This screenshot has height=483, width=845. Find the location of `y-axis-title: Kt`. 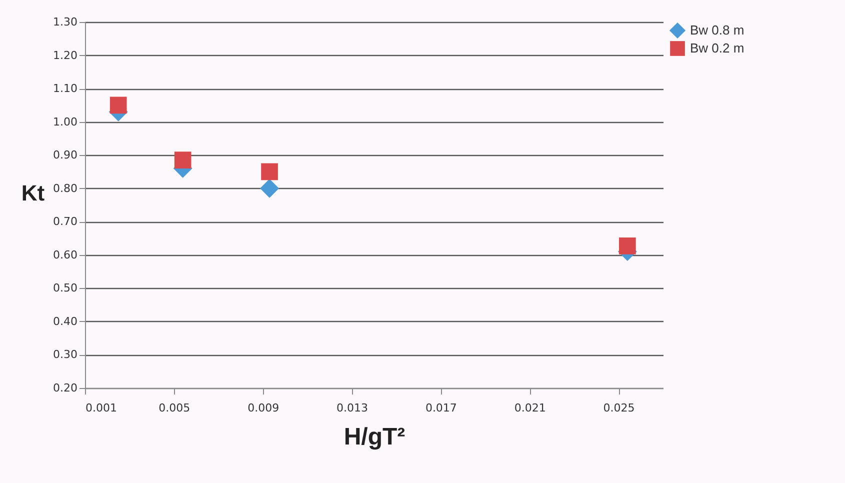

y-axis-title: Kt is located at coordinates (33, 193).